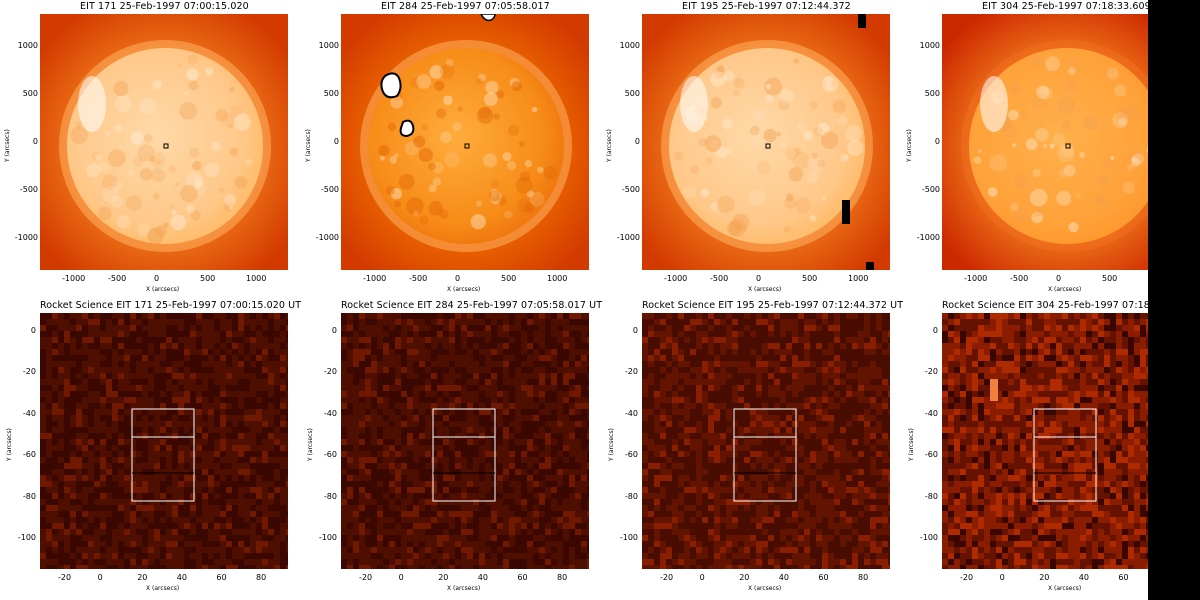 The height and width of the screenshot is (600, 1200). What do you see at coordinates (676, 278) in the screenshot?
I see `x-tick-label: -1000` at bounding box center [676, 278].